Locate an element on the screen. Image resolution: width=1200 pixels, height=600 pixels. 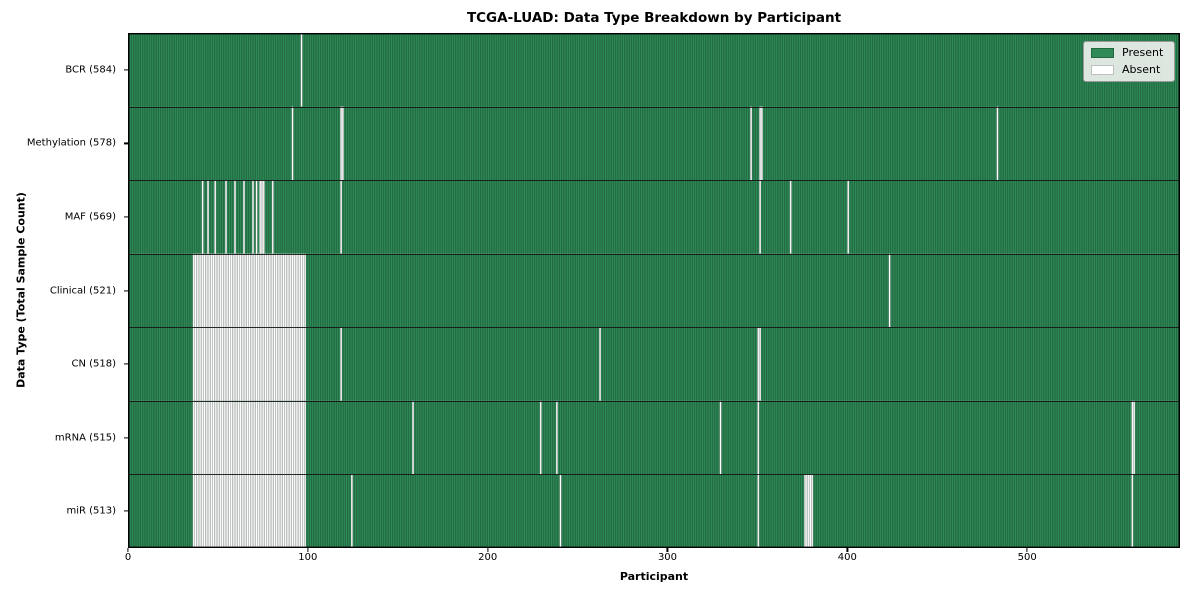
y-tick-label-Methylation: Methylation (578) is located at coordinates (71, 143).